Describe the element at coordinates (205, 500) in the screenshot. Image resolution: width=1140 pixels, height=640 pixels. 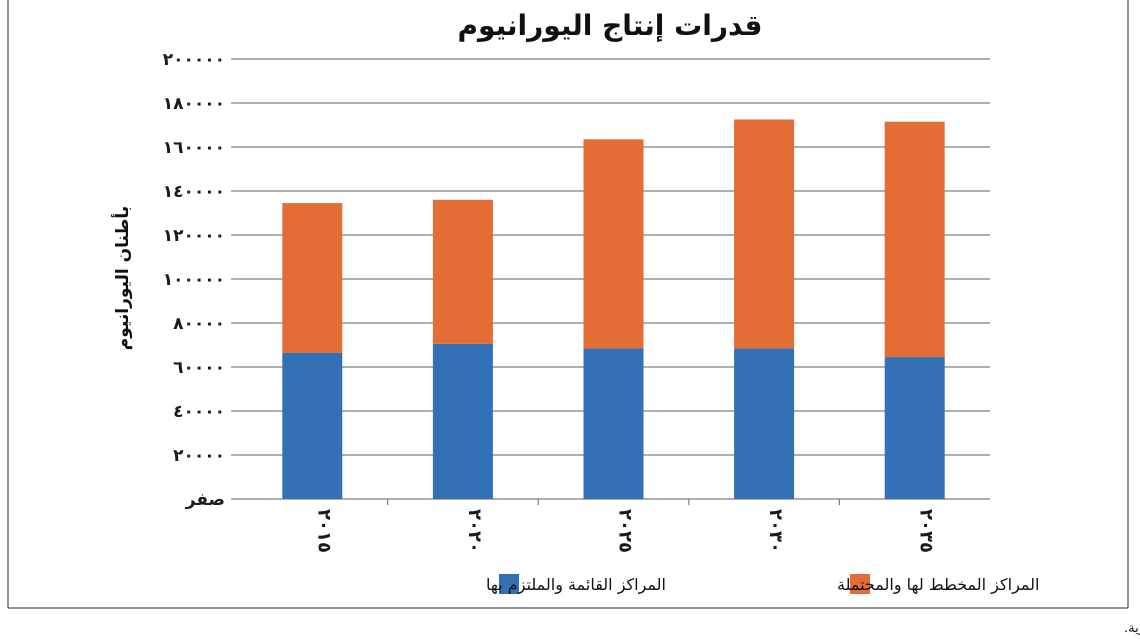
I see `y-tick-label: صفر` at that location.